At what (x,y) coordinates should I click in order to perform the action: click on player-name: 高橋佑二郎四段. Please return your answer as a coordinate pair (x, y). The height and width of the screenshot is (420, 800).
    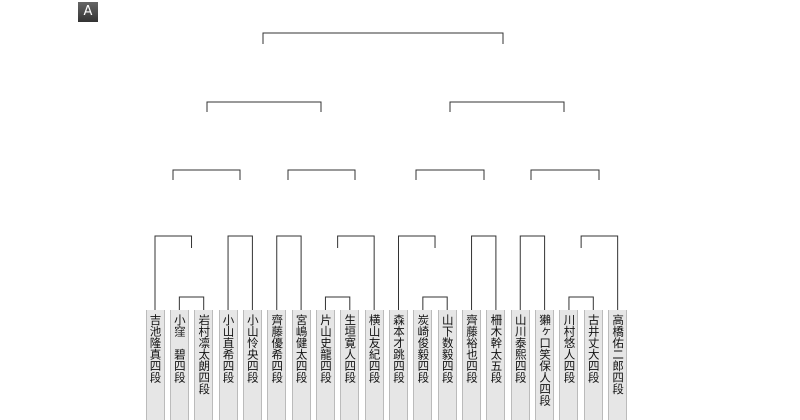
    Looking at the image, I should click on (618, 365).